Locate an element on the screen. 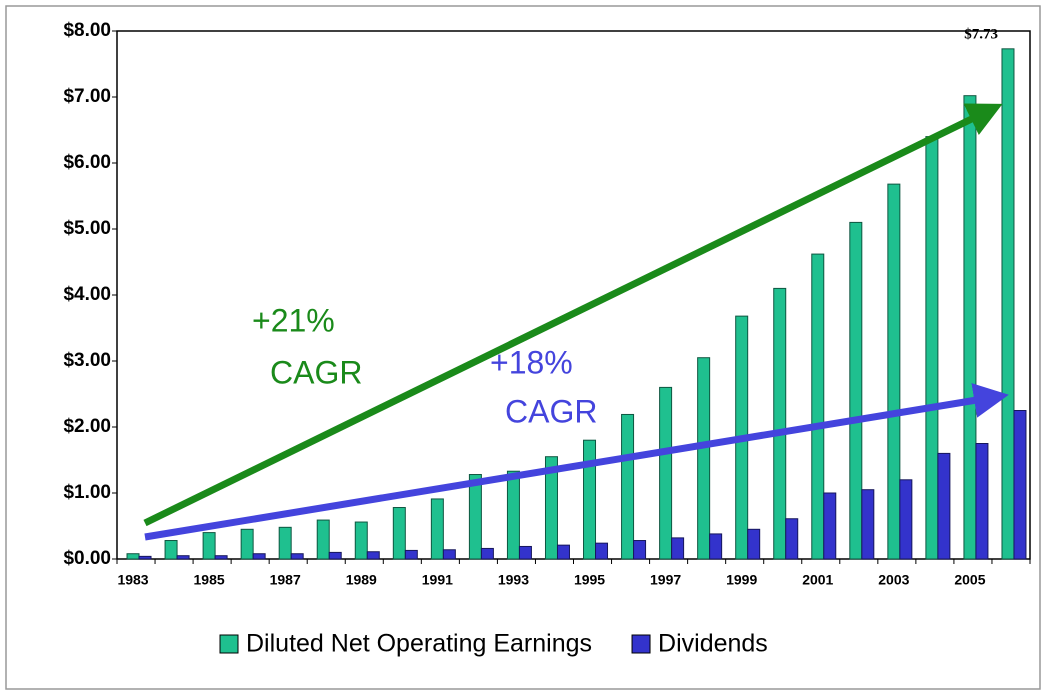  x-tick-label: 1991 is located at coordinates (437, 580).